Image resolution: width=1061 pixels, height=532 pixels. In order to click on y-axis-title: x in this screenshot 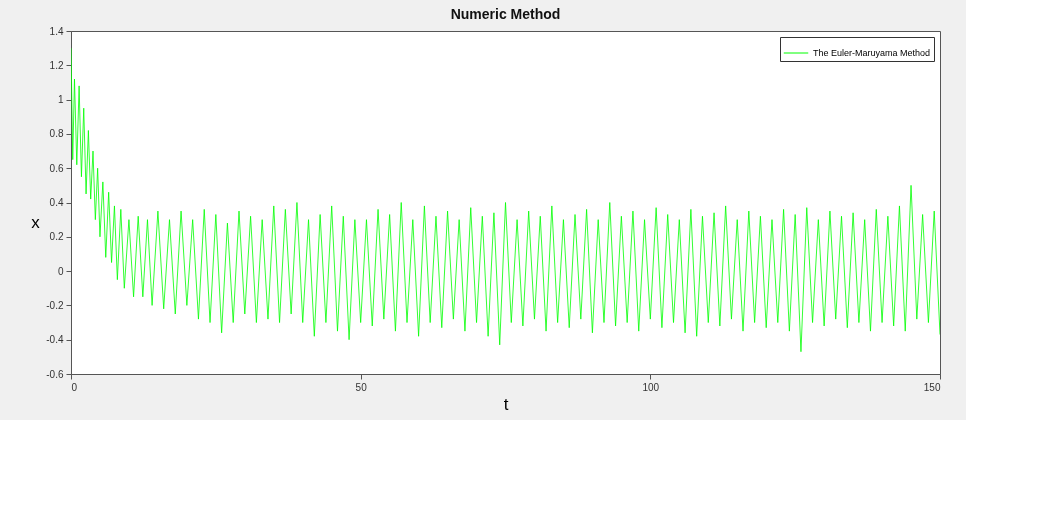, I will do `click(36, 222)`.